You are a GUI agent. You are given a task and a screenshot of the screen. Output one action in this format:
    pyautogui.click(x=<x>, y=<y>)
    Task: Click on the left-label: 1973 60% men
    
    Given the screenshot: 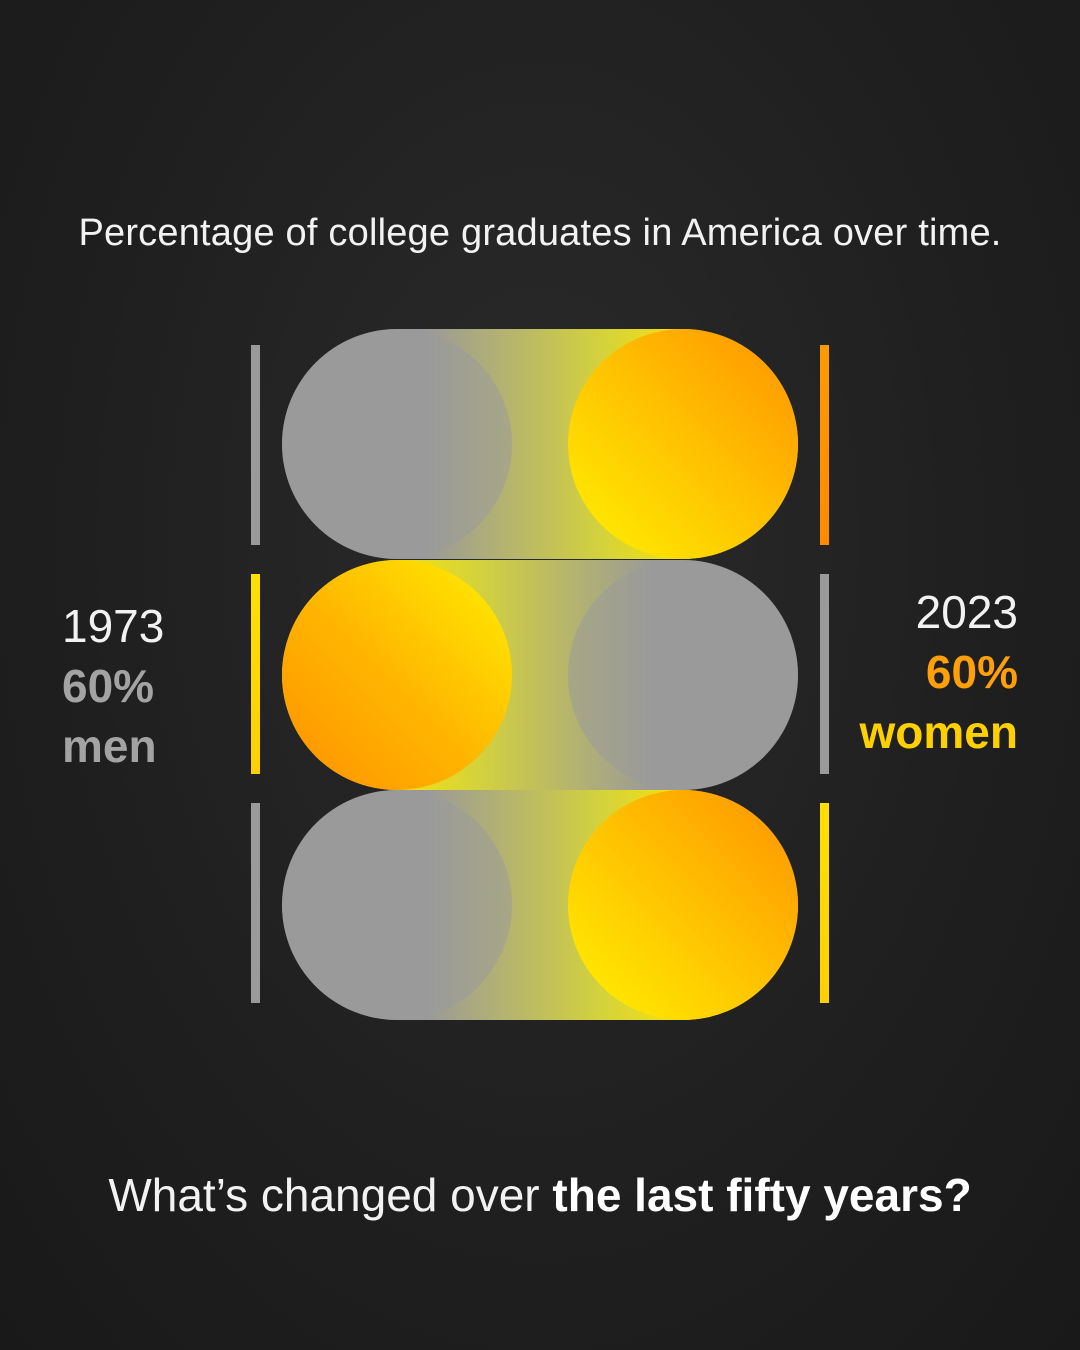 What is the action you would take?
    pyautogui.click(x=113, y=686)
    